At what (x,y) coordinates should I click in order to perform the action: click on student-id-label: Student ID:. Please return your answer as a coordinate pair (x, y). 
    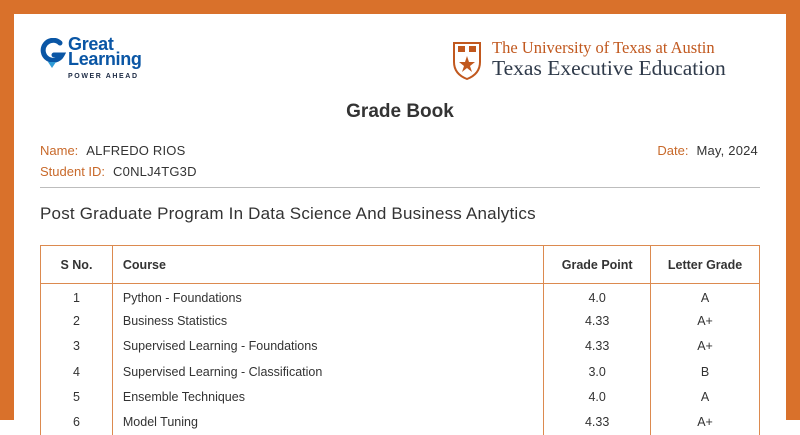
    Looking at the image, I should click on (73, 171).